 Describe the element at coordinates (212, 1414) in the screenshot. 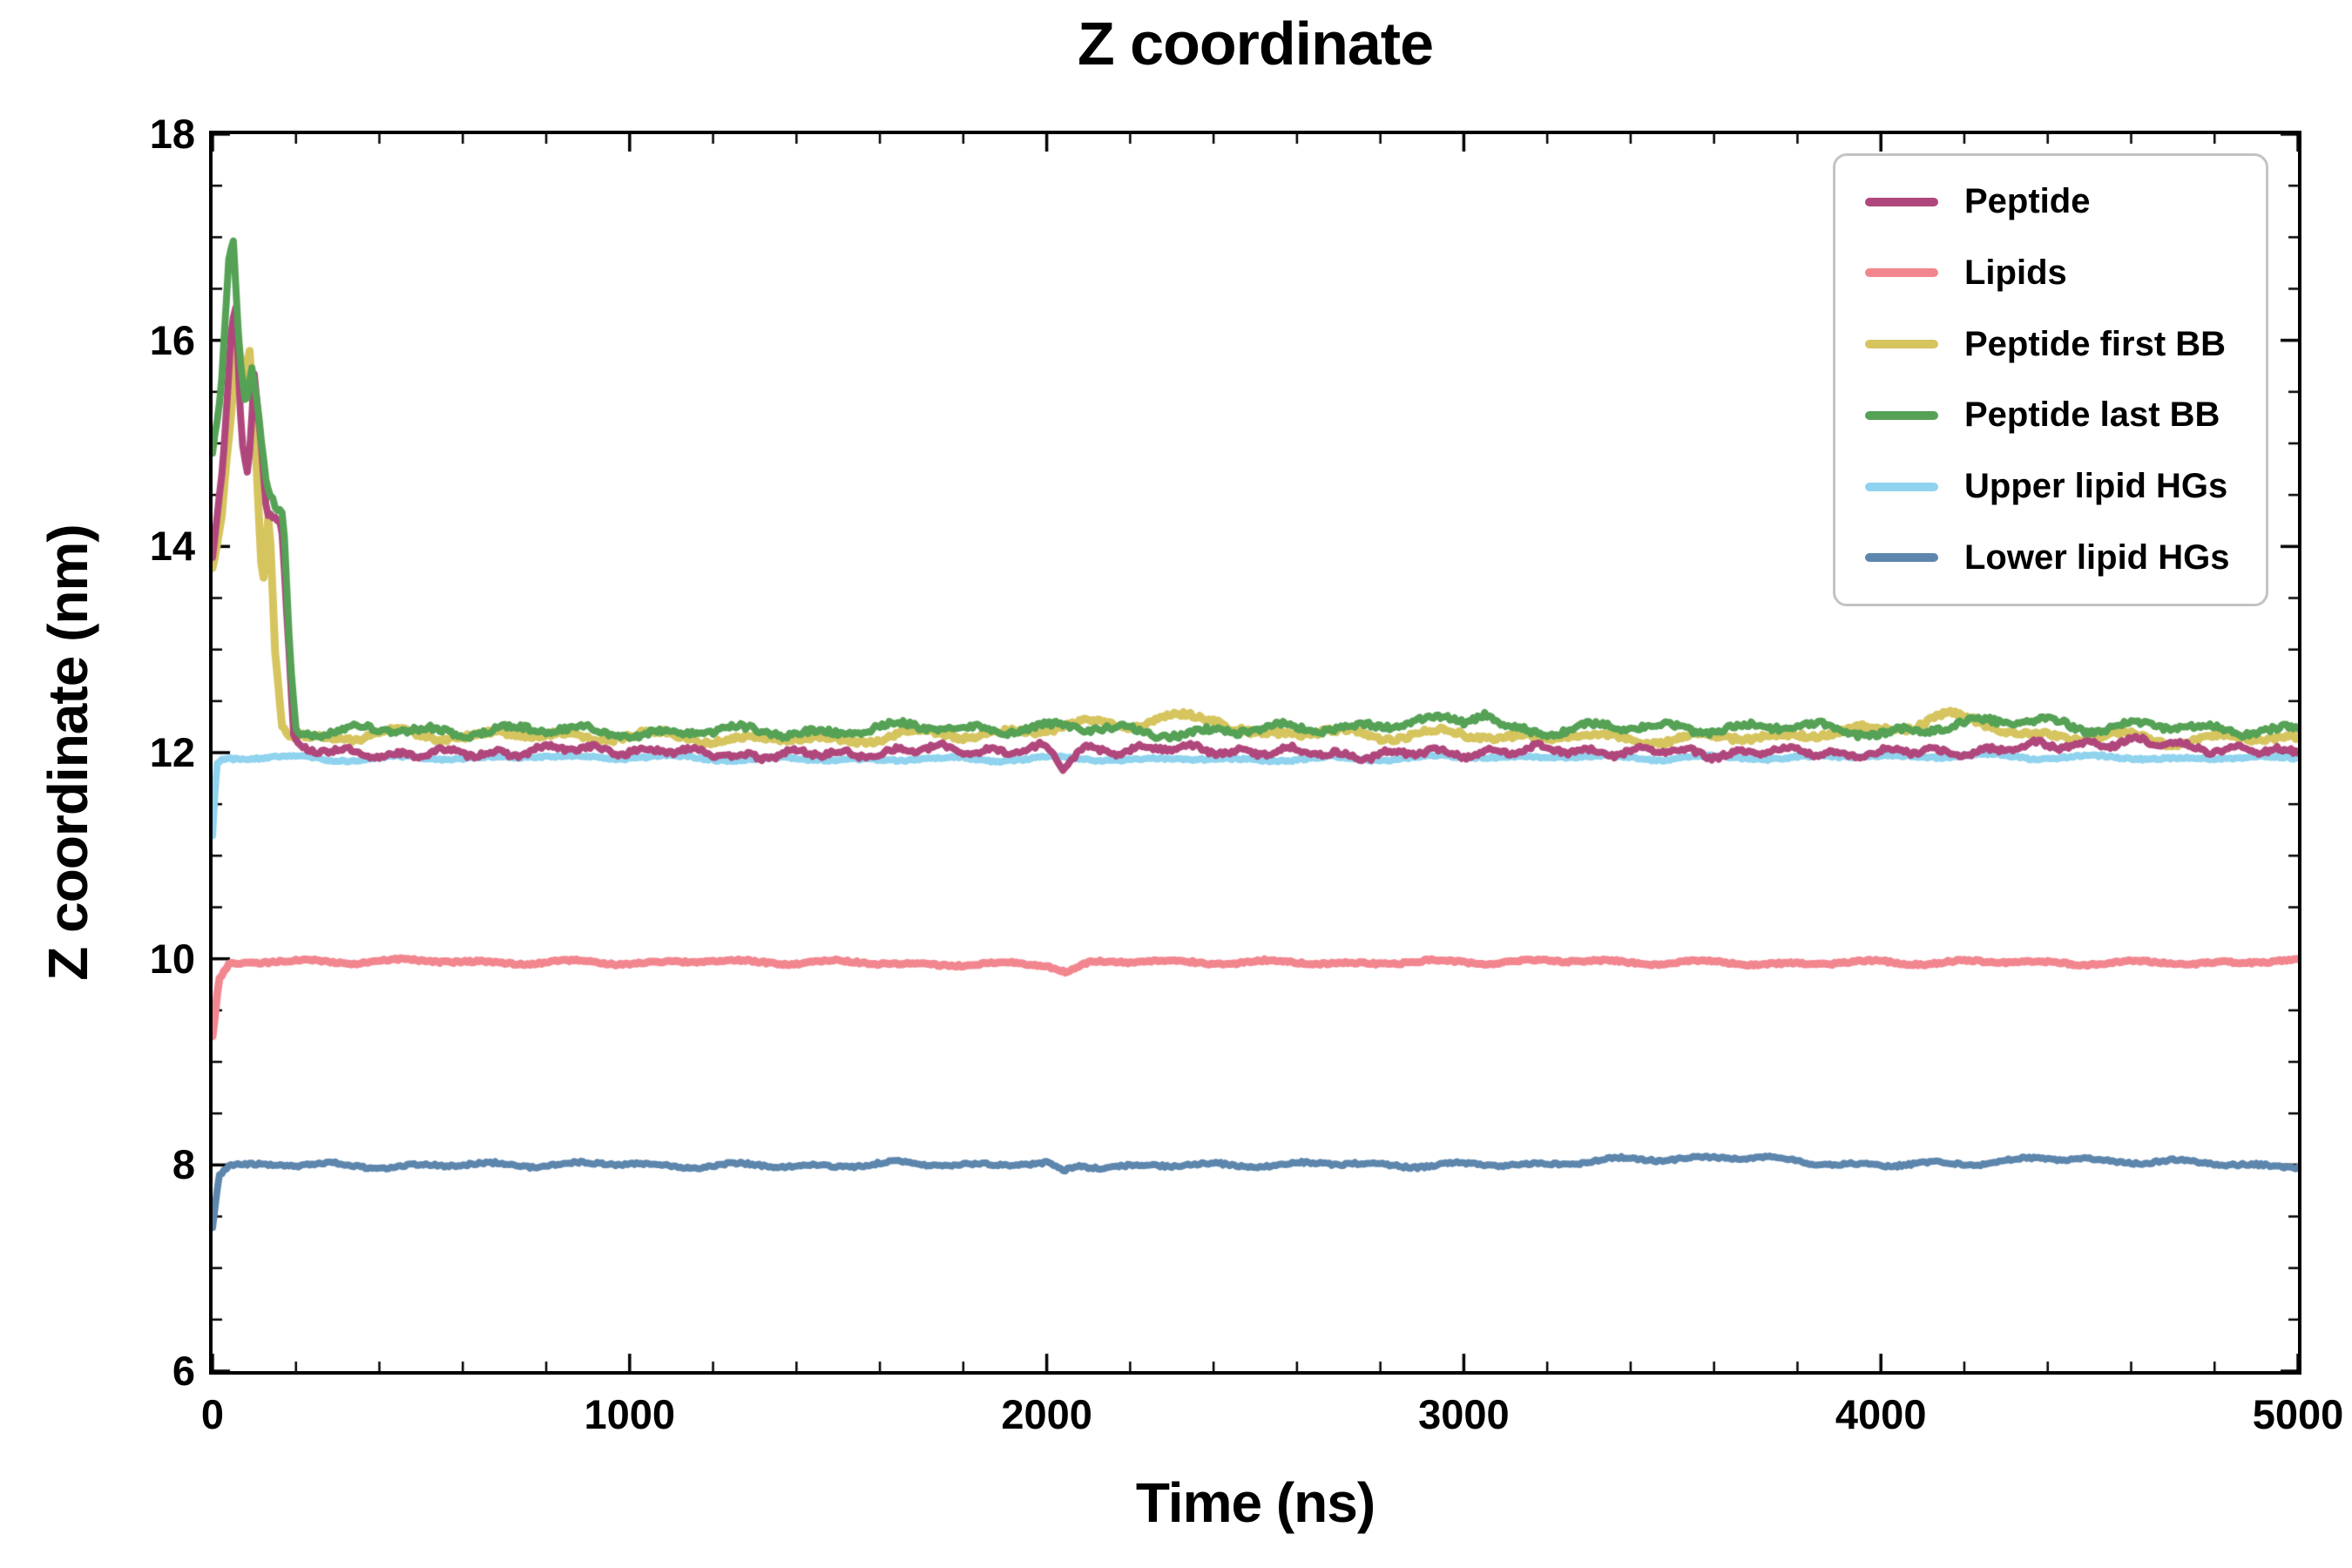

I see `x-tick-label: 0` at that location.